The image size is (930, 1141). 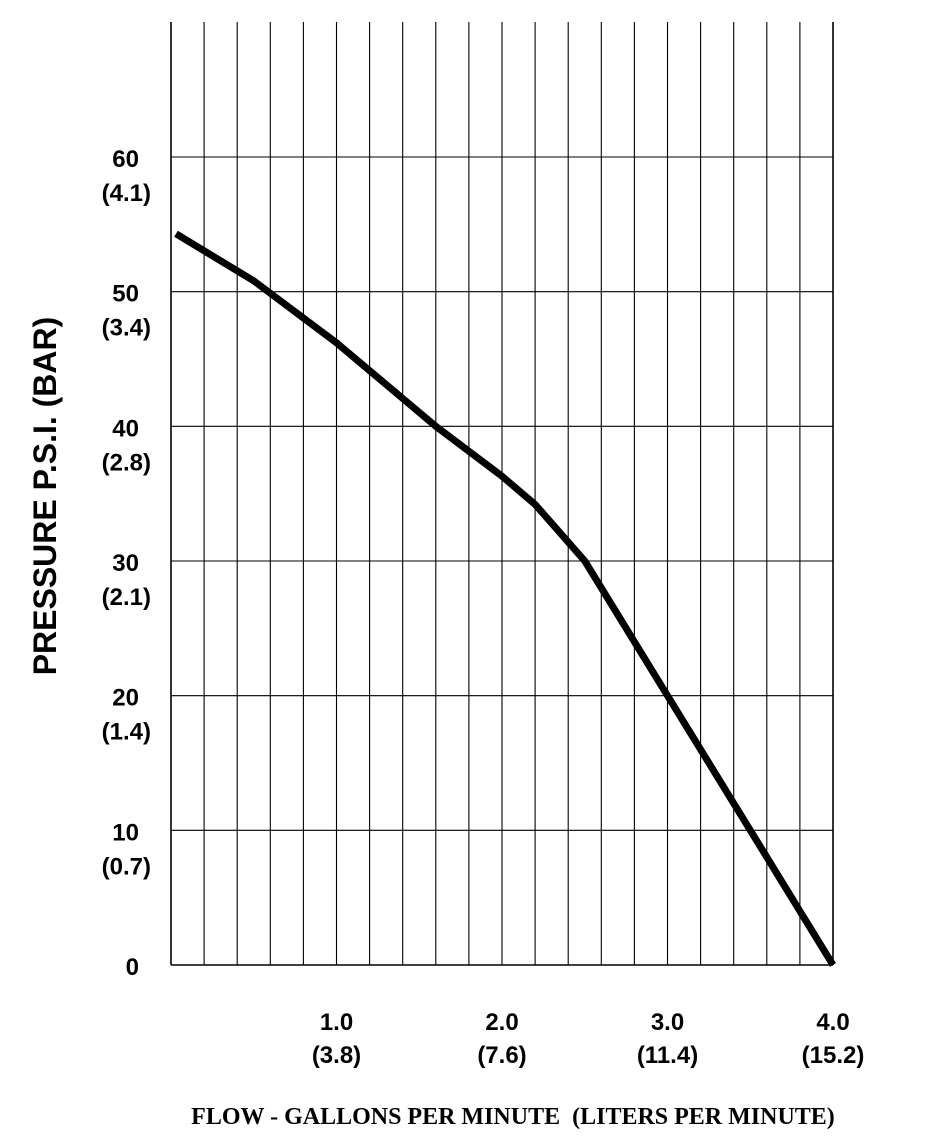 What do you see at coordinates (501, 1022) in the screenshot?
I see `x-tick-label: 2.0` at bounding box center [501, 1022].